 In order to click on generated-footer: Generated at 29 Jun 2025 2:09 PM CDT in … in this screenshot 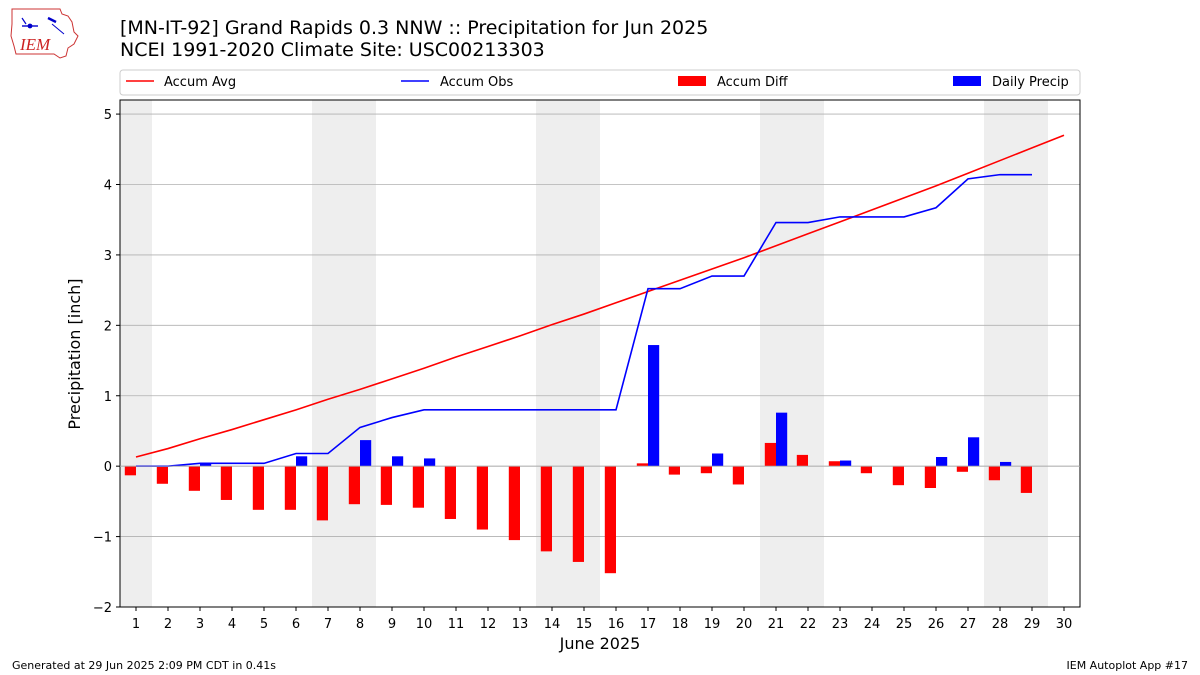, I will do `click(144, 665)`.